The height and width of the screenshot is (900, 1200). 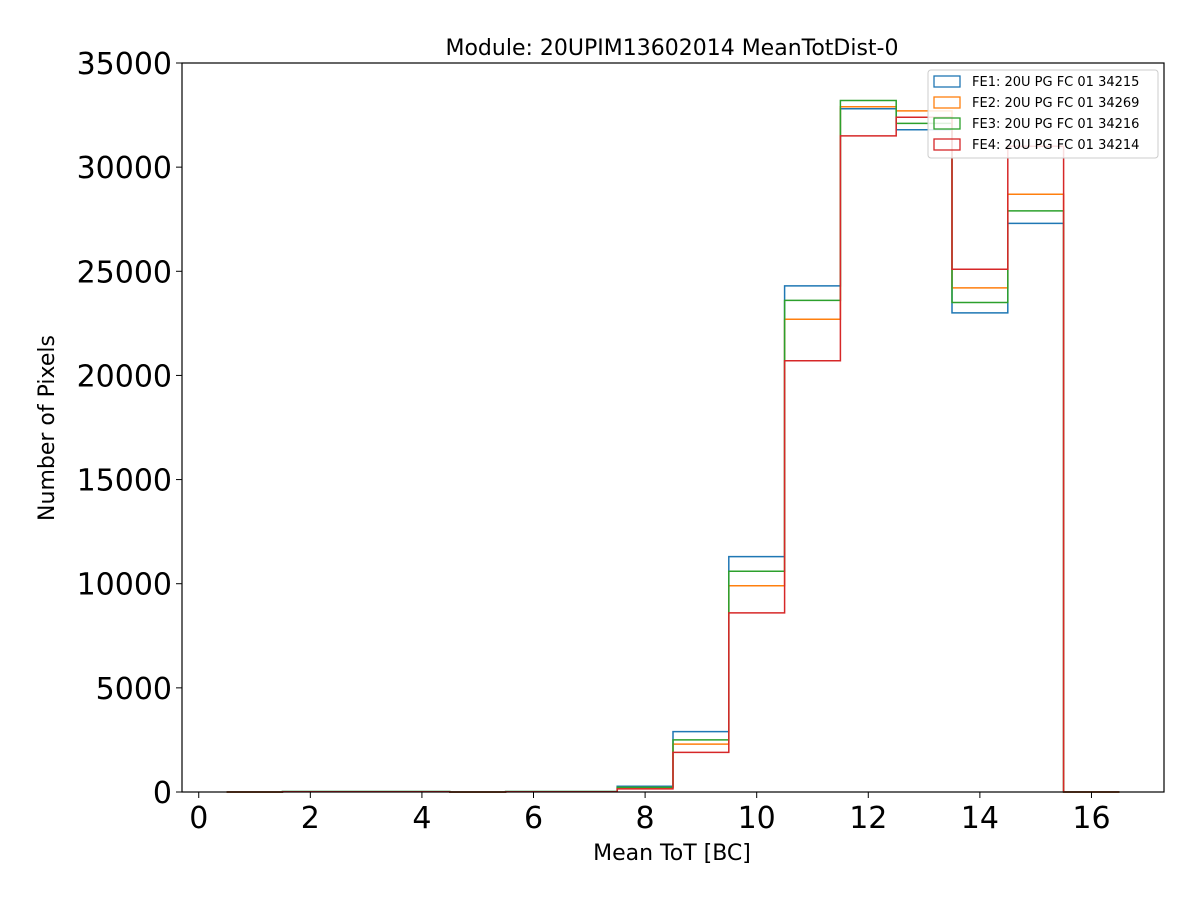 I want to click on x-axis-label: Mean ToT [BC], so click(x=672, y=853).